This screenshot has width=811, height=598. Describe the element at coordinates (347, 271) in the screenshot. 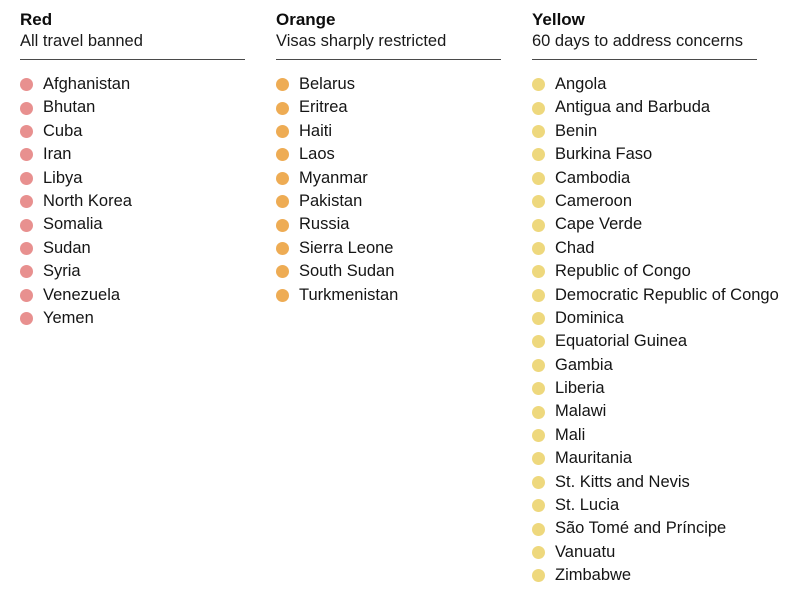

I see `country-label: South Sudan` at that location.